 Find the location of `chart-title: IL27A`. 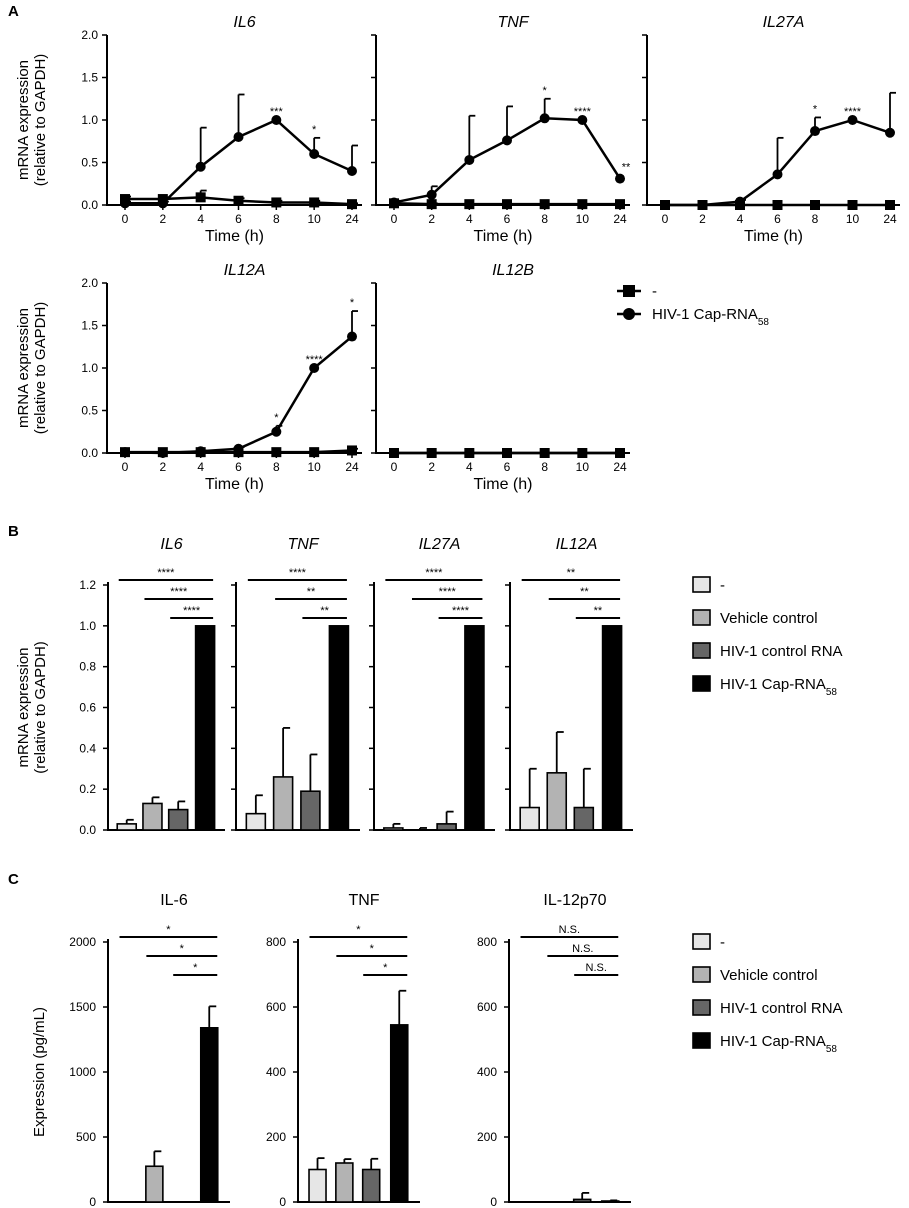

chart-title: IL27A is located at coordinates (784, 22).